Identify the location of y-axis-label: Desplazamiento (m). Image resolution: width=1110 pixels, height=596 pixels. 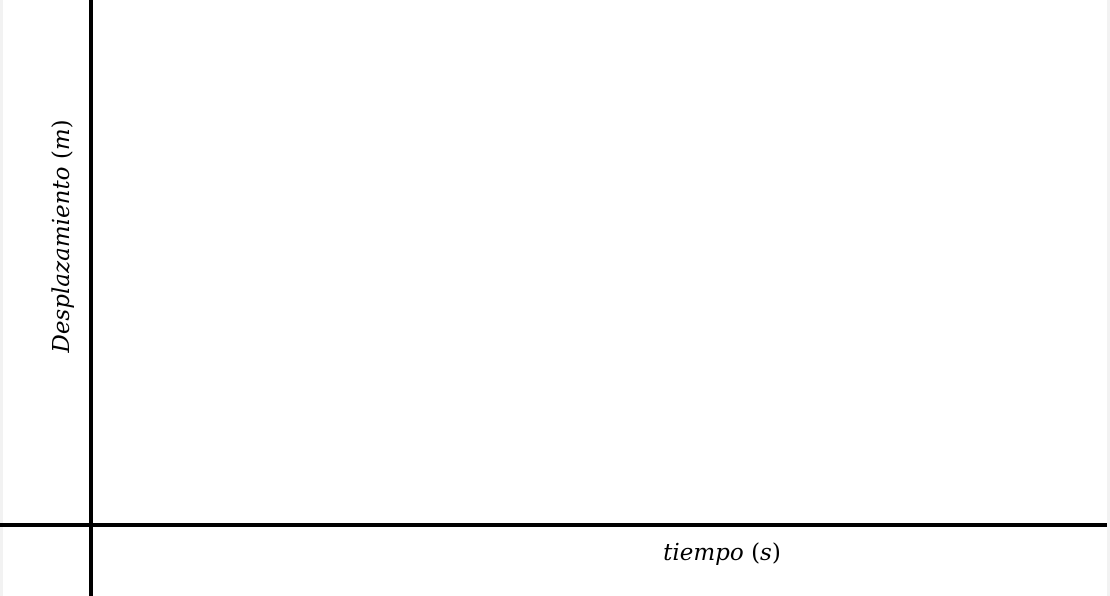
(62, 235).